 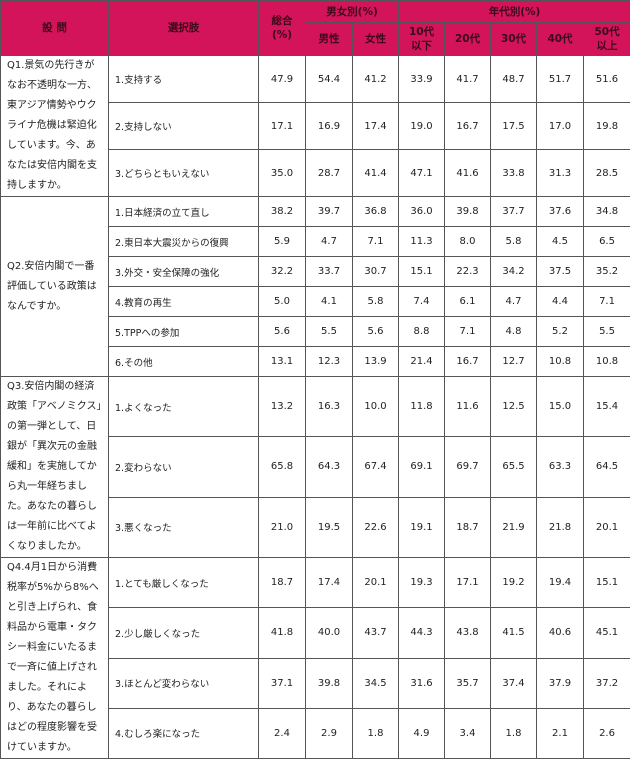 What do you see at coordinates (376, 633) in the screenshot?
I see `value-cell: 43.7` at bounding box center [376, 633].